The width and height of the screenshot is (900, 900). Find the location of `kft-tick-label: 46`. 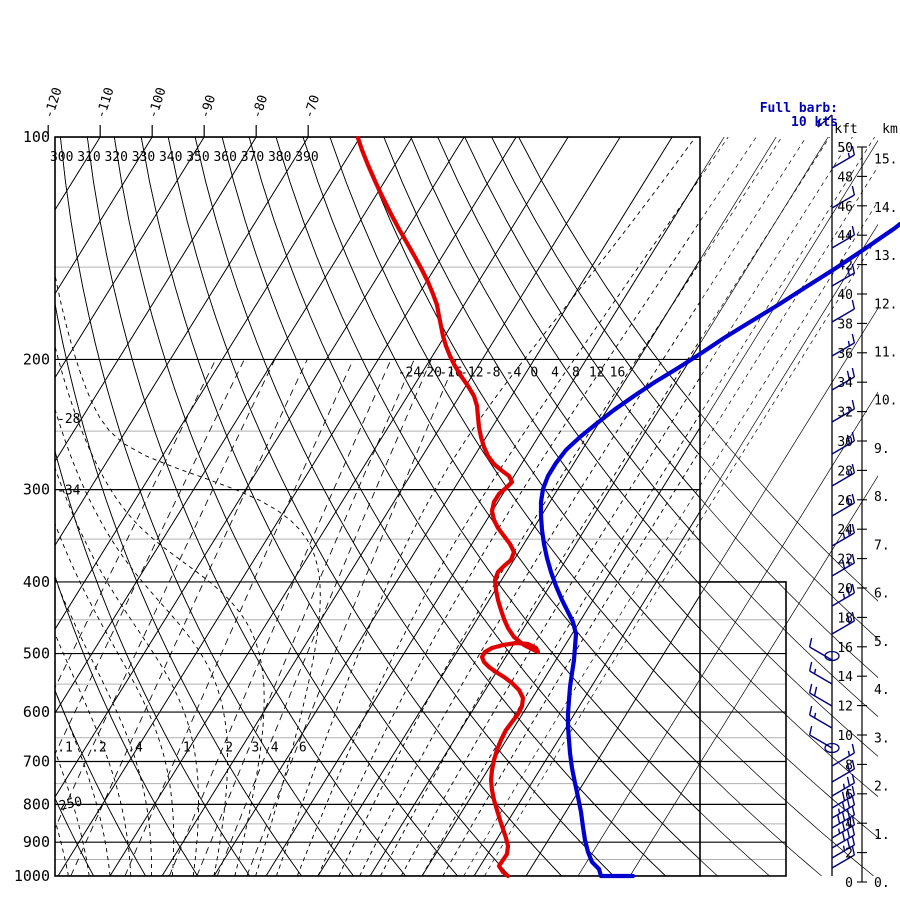

kft-tick-label: 46 is located at coordinates (845, 207).